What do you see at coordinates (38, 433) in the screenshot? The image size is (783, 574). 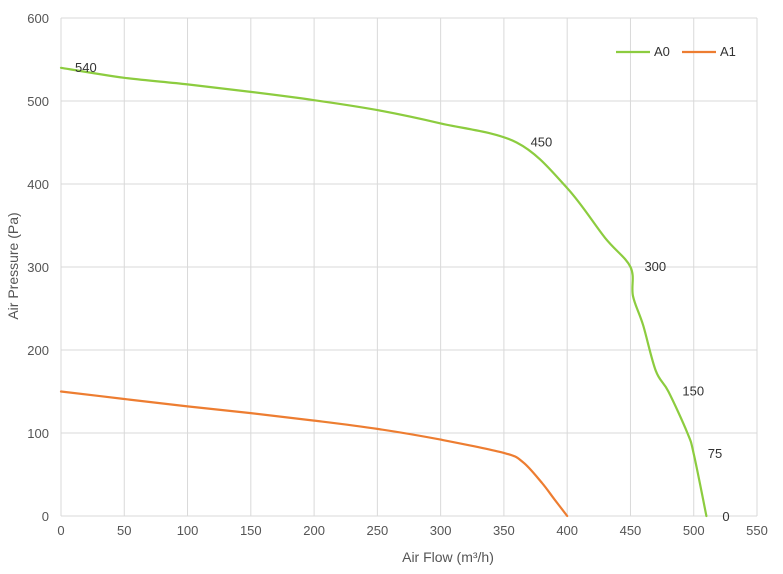 I see `y-tick-label: 100` at bounding box center [38, 433].